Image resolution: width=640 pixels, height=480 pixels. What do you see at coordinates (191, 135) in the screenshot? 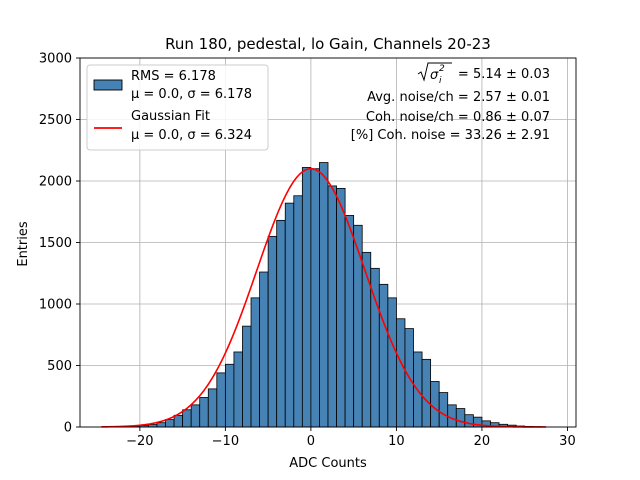
I see `legend-fit-stats: μ = 0.0, σ = 6.324` at bounding box center [191, 135].